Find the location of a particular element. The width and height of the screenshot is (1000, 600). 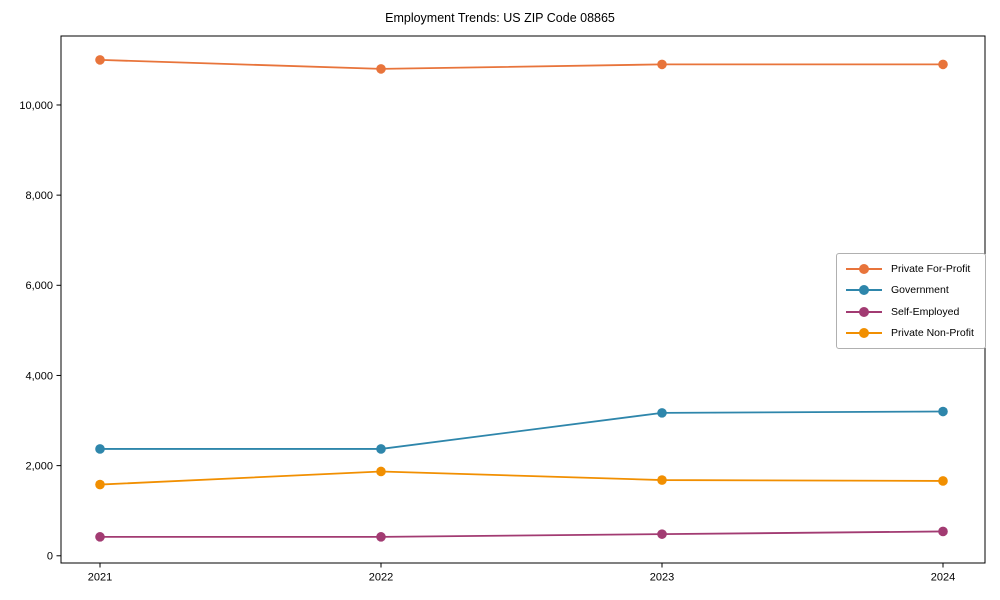

y-axis-tick-label: 8,000 is located at coordinates (39, 196).